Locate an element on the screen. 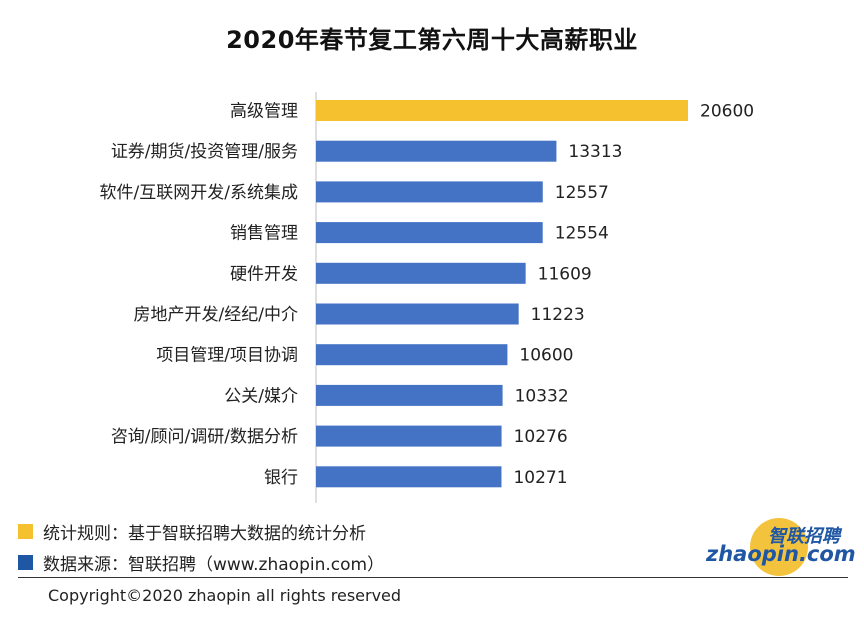 This screenshot has height=622, width=864. data-label: 11609 is located at coordinates (565, 274).